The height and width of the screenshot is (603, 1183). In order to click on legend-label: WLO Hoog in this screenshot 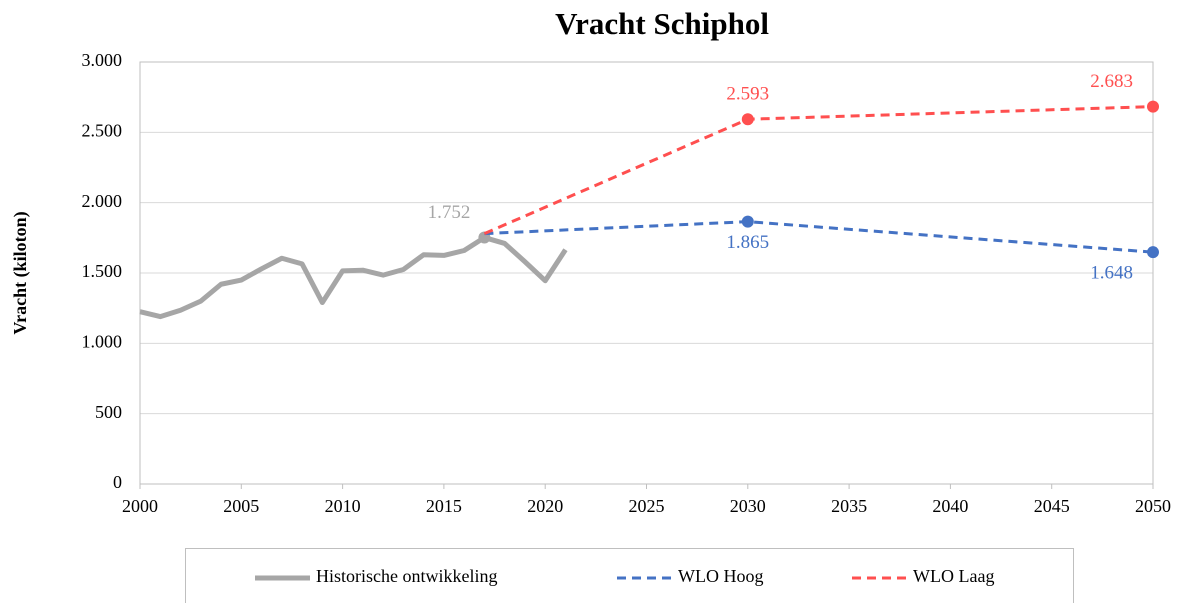, I will do `click(720, 576)`.